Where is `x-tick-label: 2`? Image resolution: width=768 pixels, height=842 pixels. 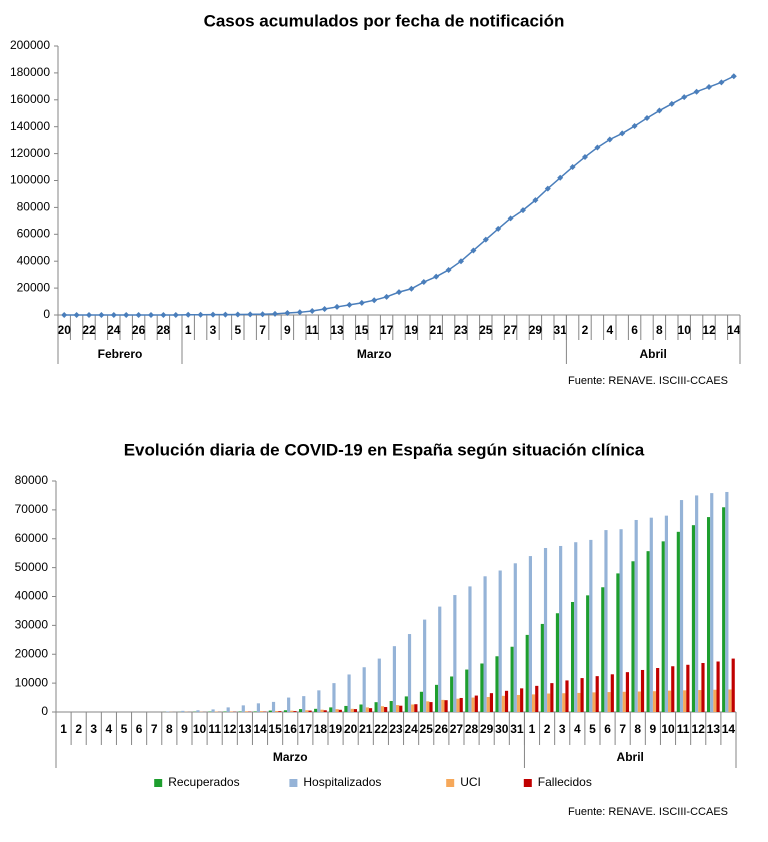
x-tick-label: 2 is located at coordinates (585, 330).